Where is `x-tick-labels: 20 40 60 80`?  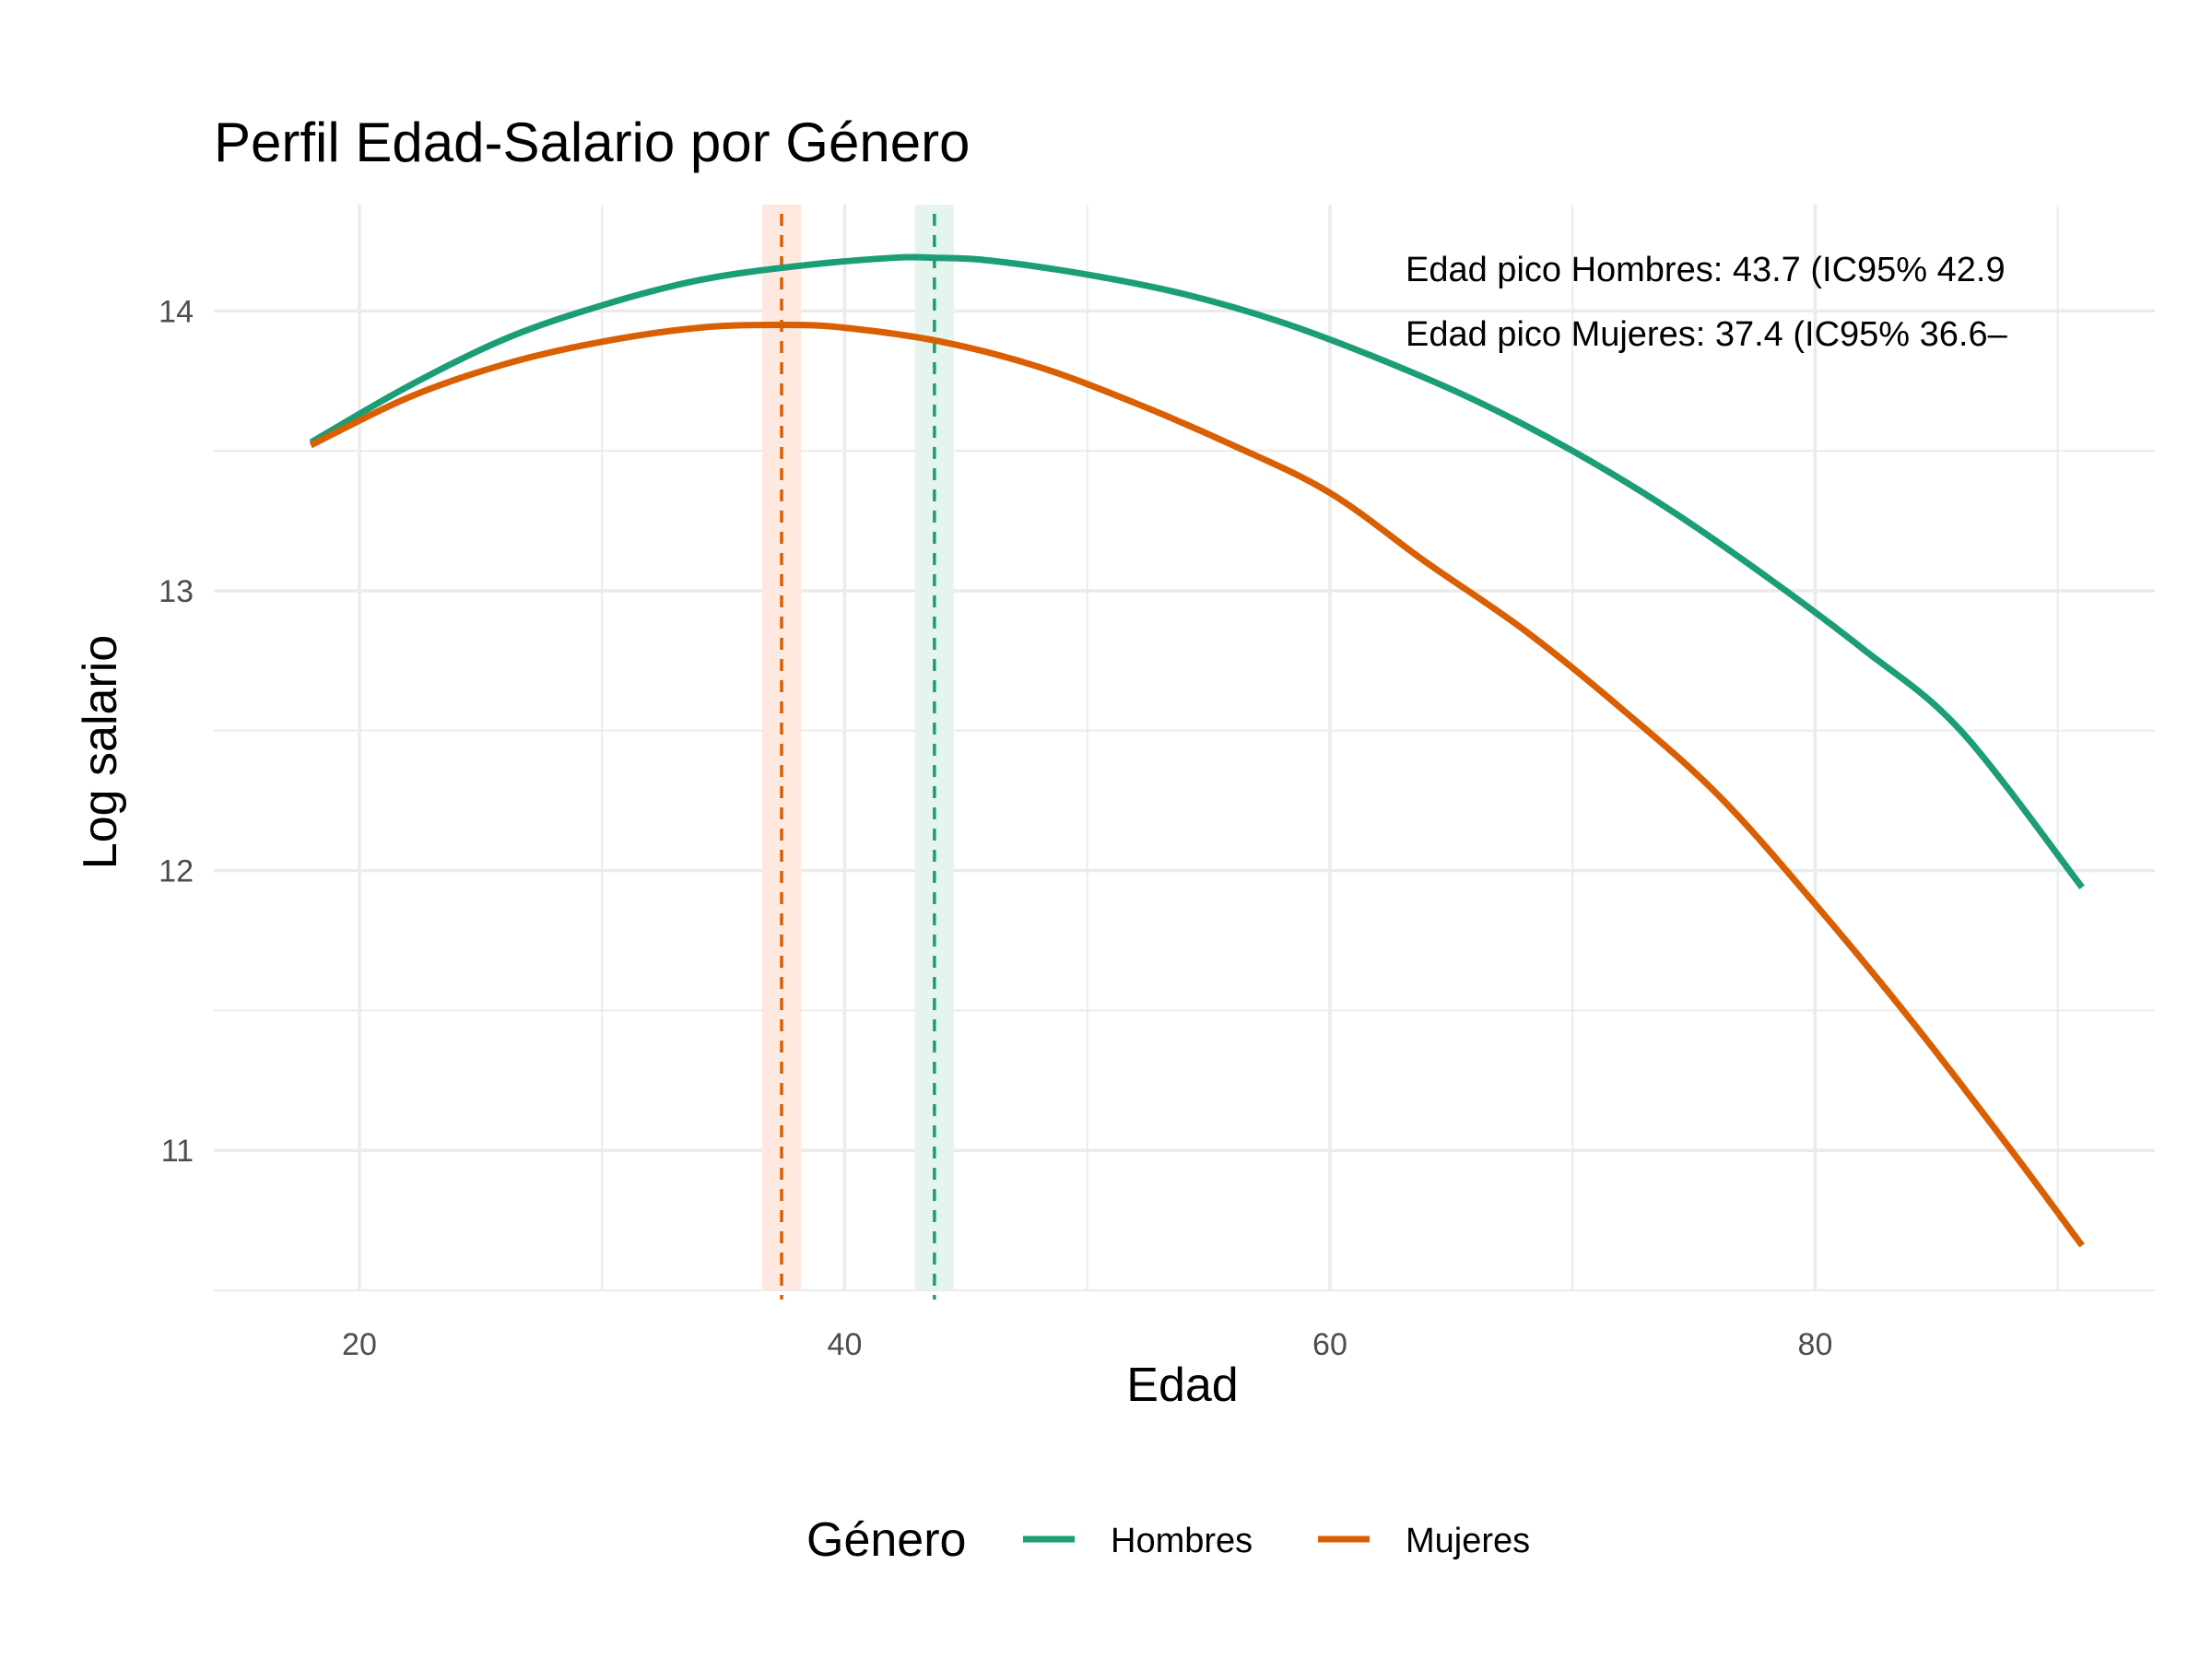
x-tick-labels: 20 40 60 80 is located at coordinates (1087, 1344).